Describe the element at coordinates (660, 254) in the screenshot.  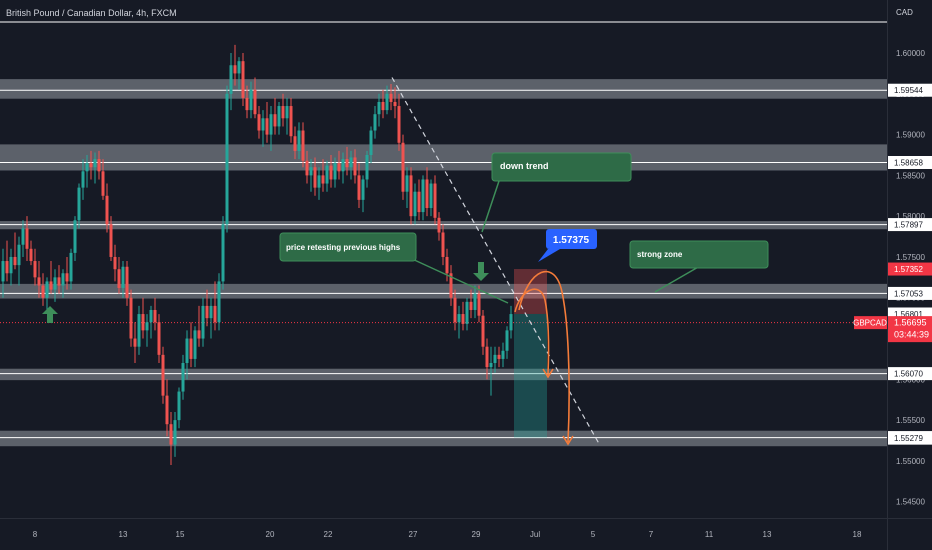
I see `callout-strong-zone-text: strong zone` at that location.